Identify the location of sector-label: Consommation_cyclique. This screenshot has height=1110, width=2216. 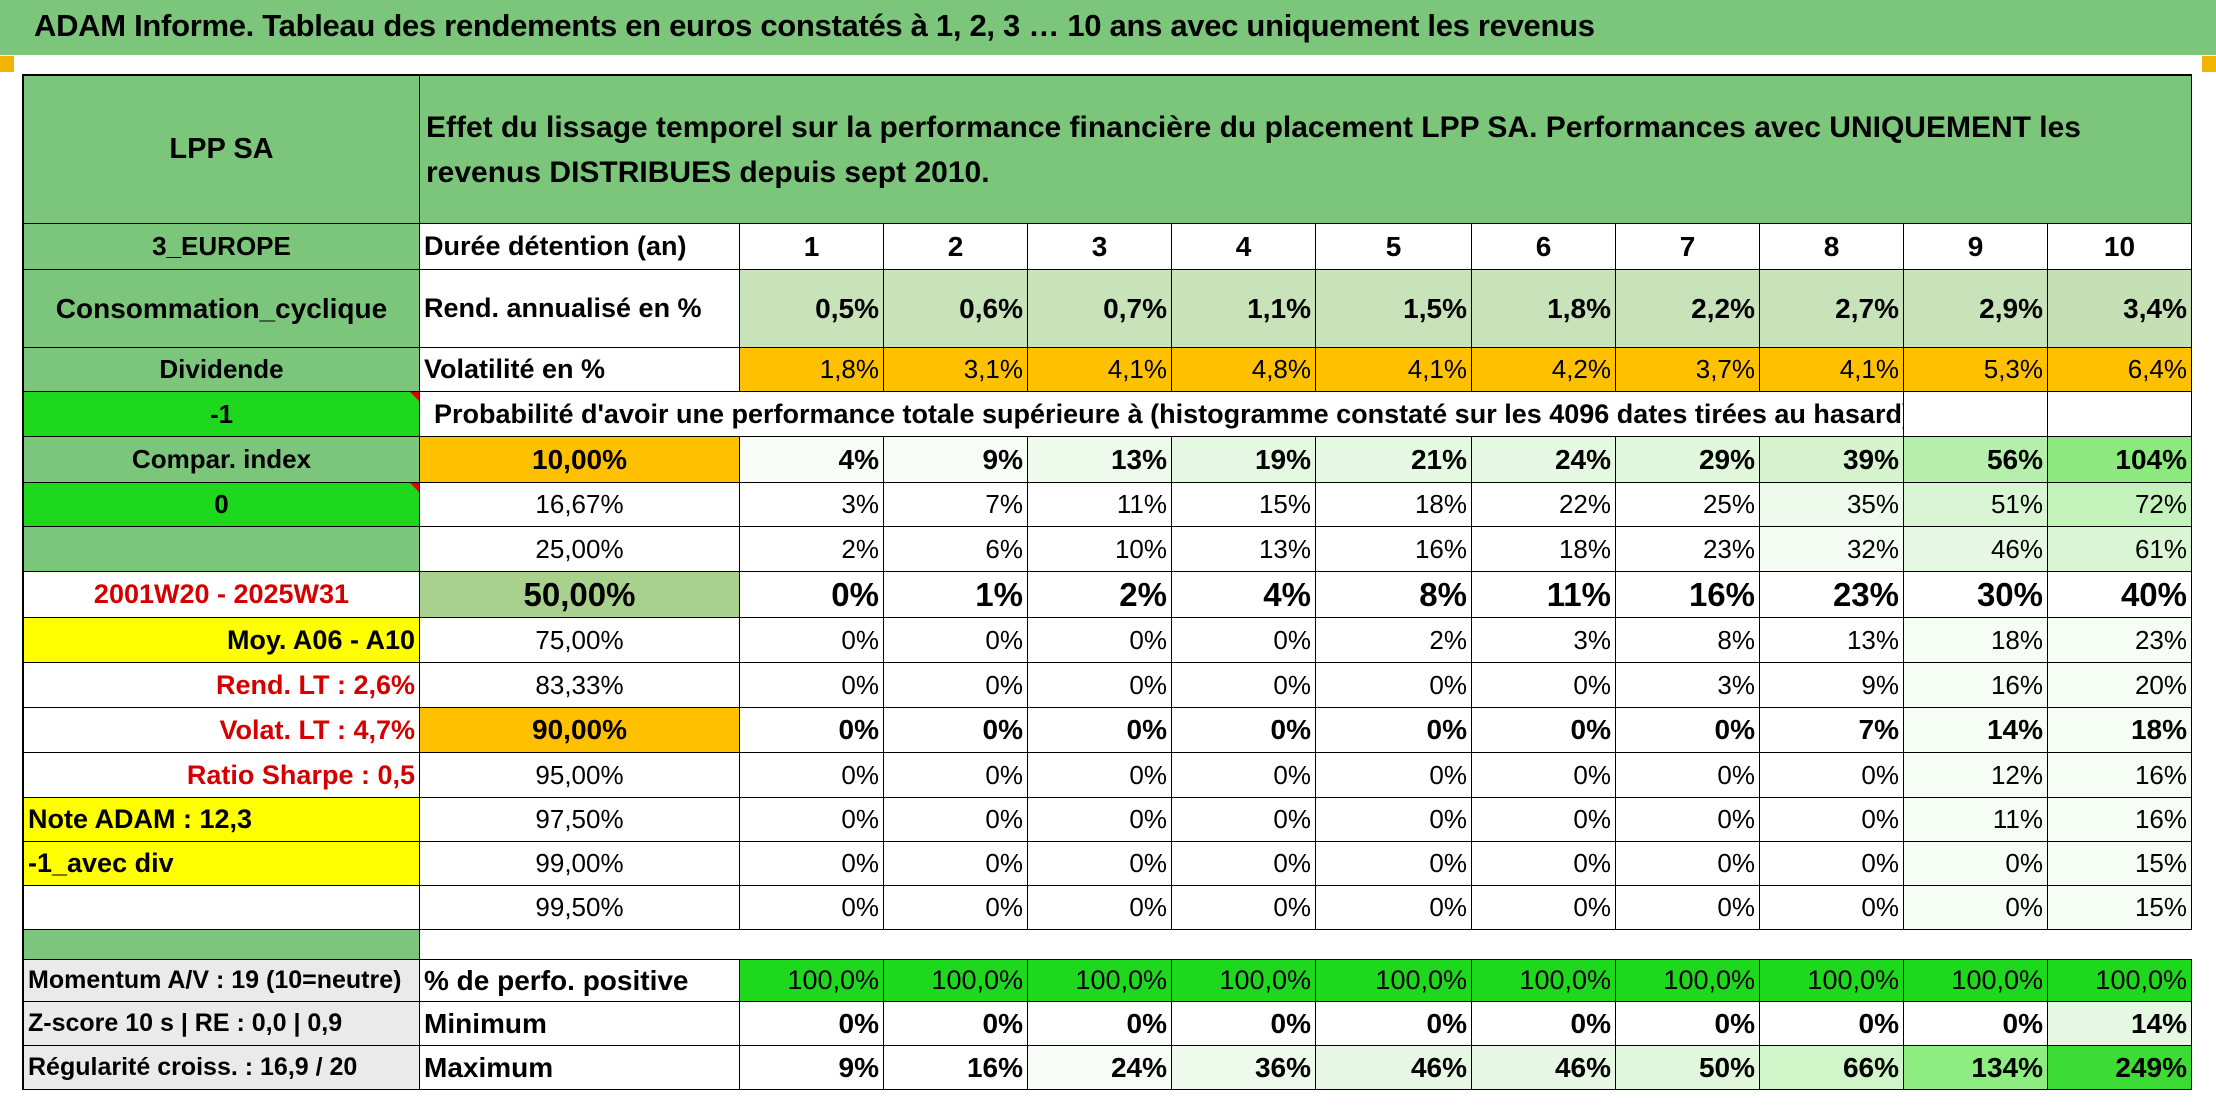
(222, 309).